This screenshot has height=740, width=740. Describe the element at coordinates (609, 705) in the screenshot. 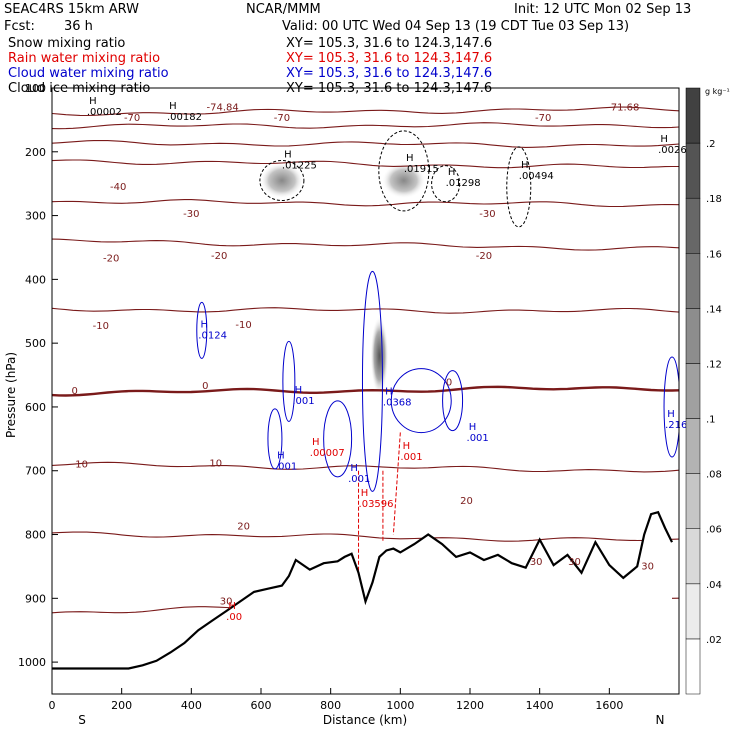

I see `x-tick-label: 1600` at that location.